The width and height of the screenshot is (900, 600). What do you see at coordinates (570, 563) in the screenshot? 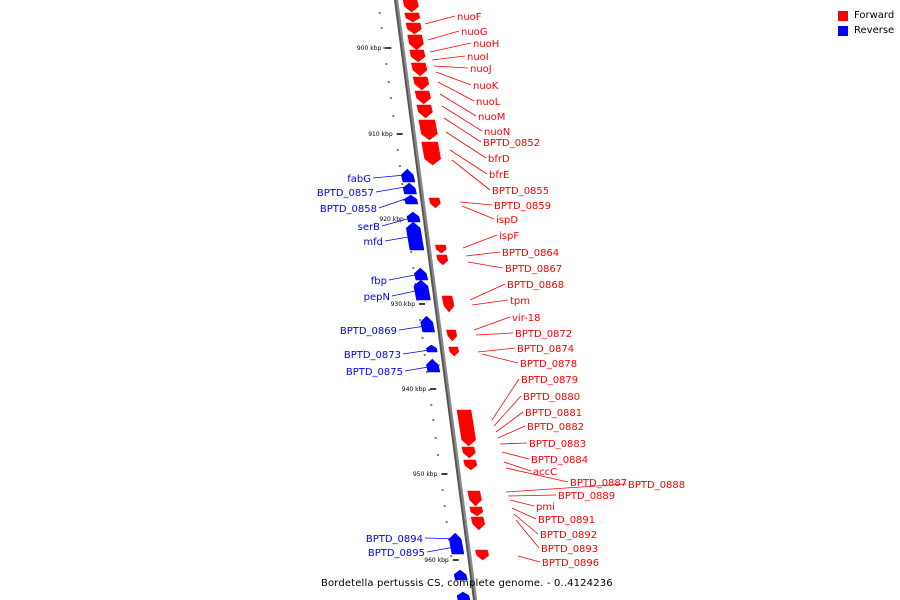
I see `forward-gene-label: BPTD_0896` at bounding box center [570, 563].